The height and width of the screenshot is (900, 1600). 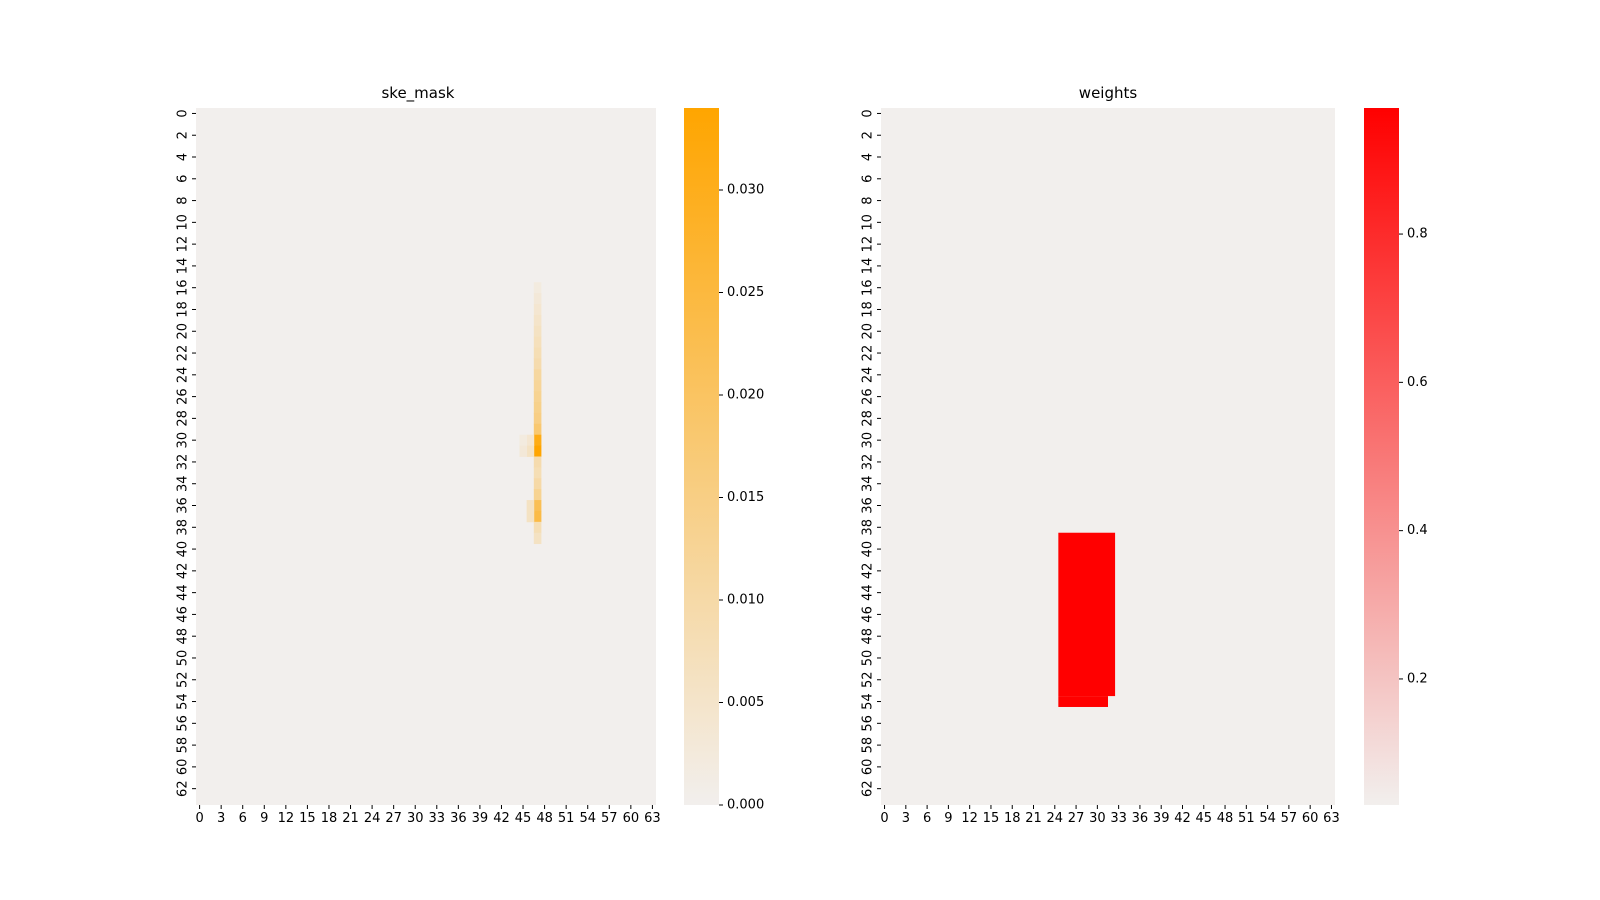 What do you see at coordinates (868, 549) in the screenshot?
I see `y-tick-label: 40` at bounding box center [868, 549].